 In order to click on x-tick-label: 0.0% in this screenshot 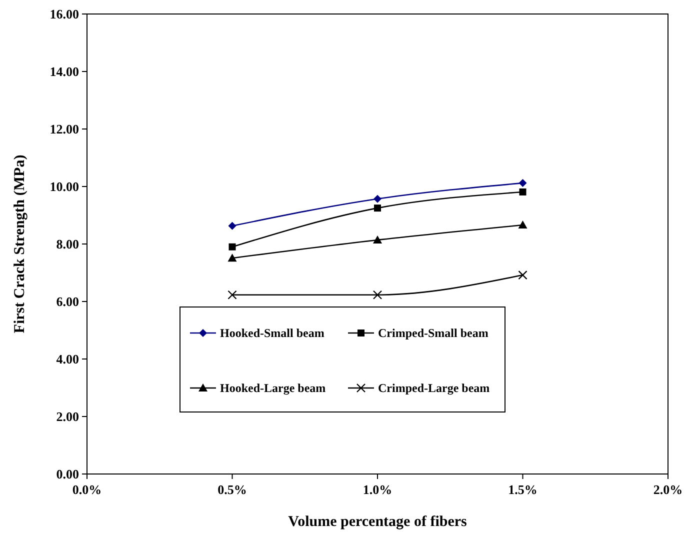, I will do `click(87, 489)`.